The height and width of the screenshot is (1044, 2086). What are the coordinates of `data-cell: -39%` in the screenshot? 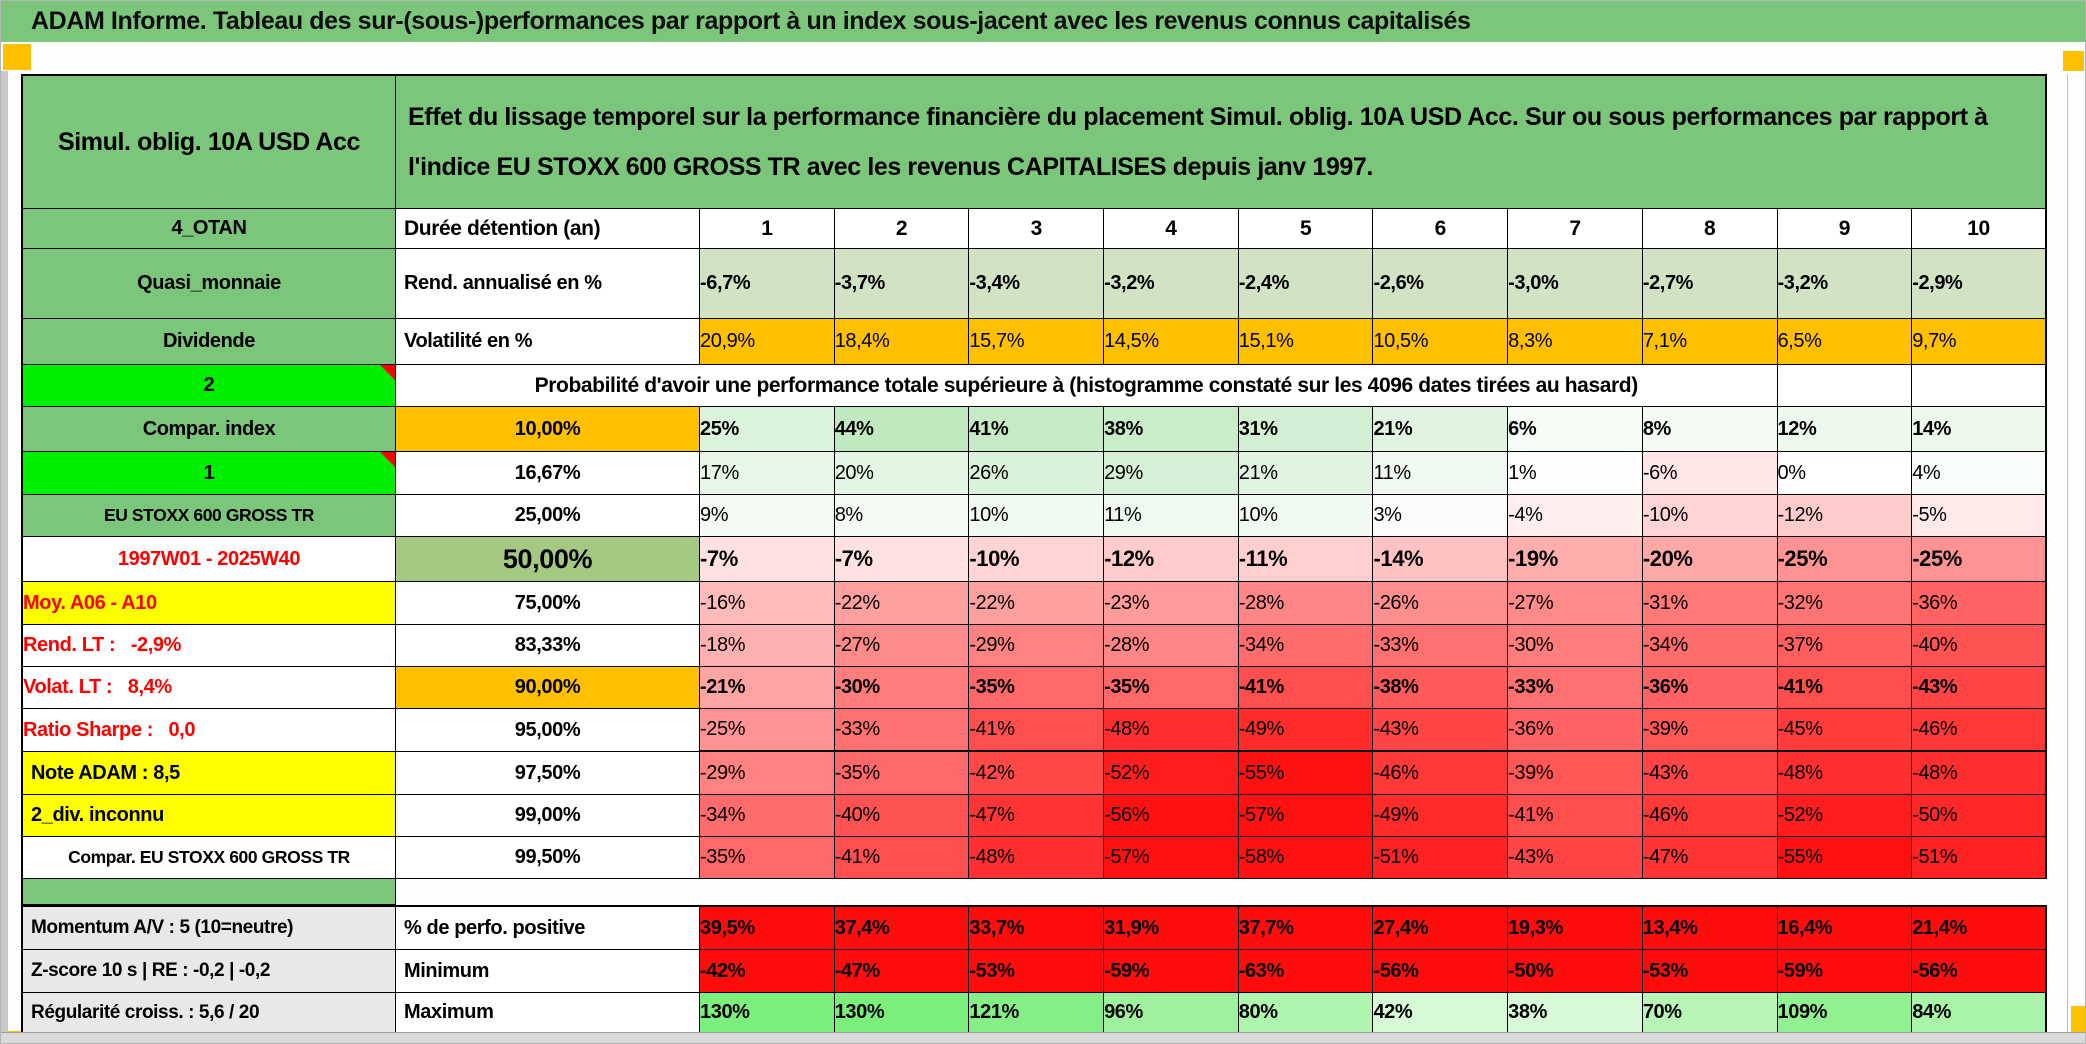 It's located at (1575, 773).